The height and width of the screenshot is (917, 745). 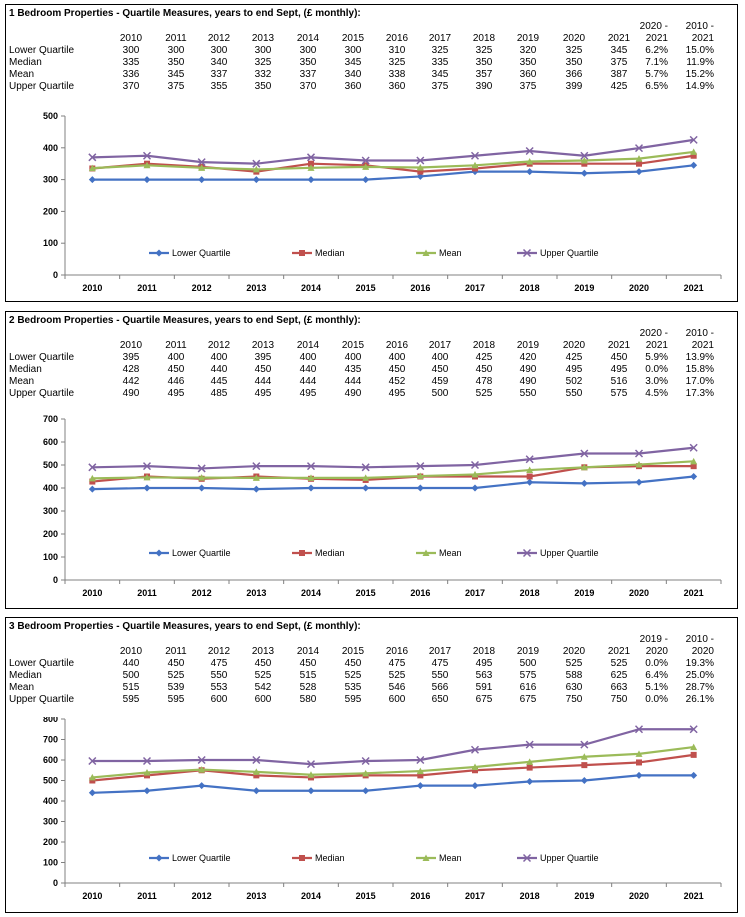 What do you see at coordinates (619, 393) in the screenshot?
I see `table-cell: 575` at bounding box center [619, 393].